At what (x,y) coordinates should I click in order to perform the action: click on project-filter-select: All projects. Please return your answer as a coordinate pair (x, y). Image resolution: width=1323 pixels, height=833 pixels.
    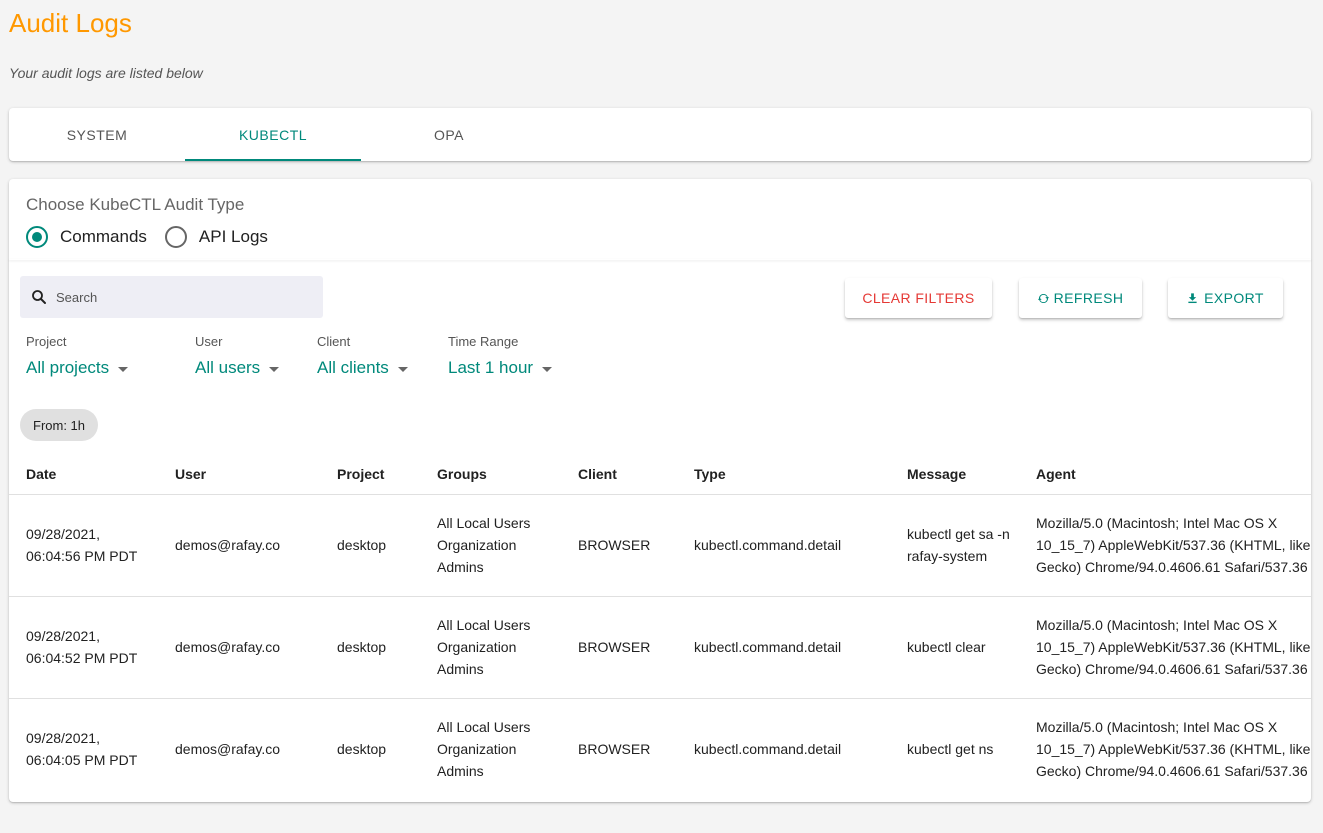
    Looking at the image, I should click on (77, 368).